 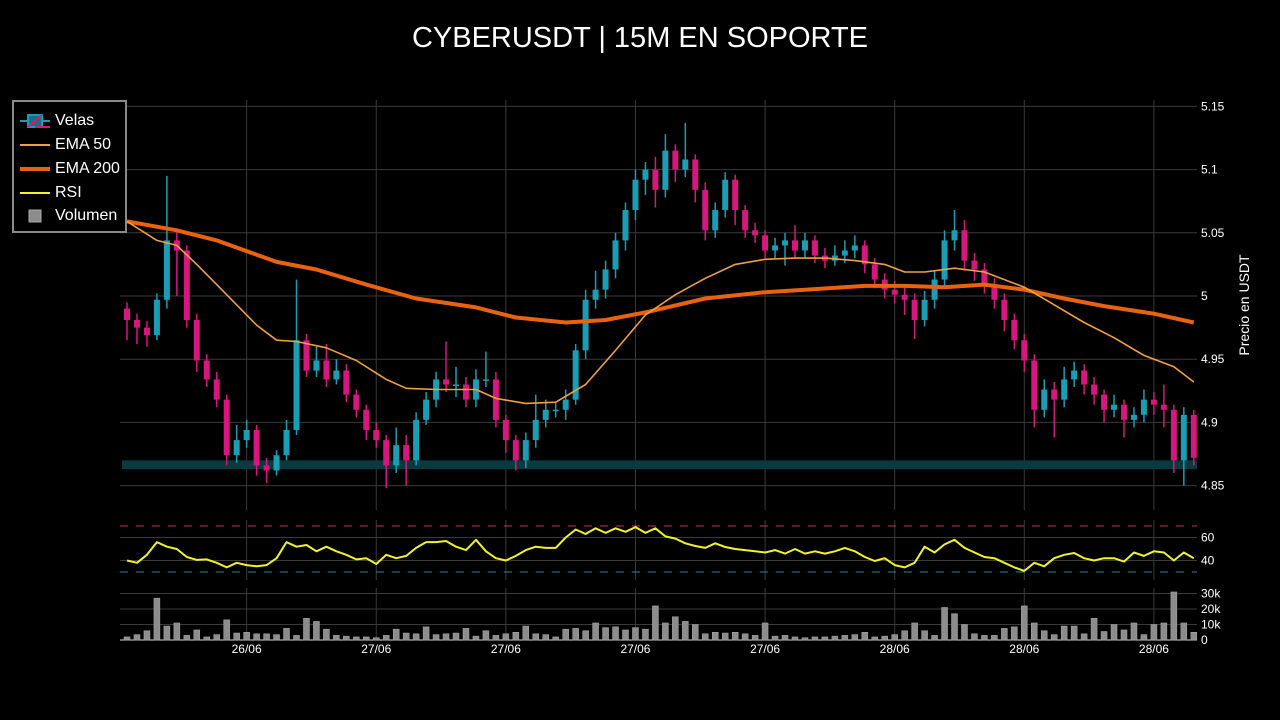 I want to click on square-icon, so click(x=35, y=216).